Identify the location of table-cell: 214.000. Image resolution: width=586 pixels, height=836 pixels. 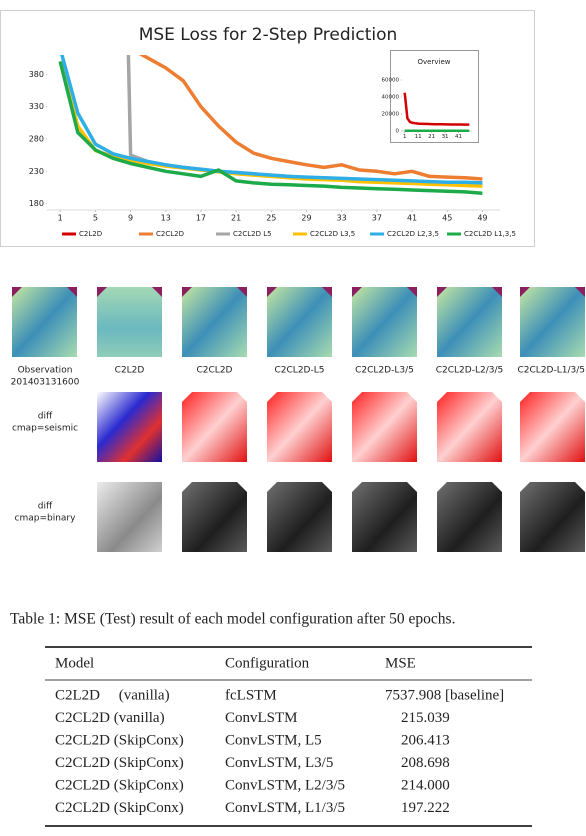
(425, 785).